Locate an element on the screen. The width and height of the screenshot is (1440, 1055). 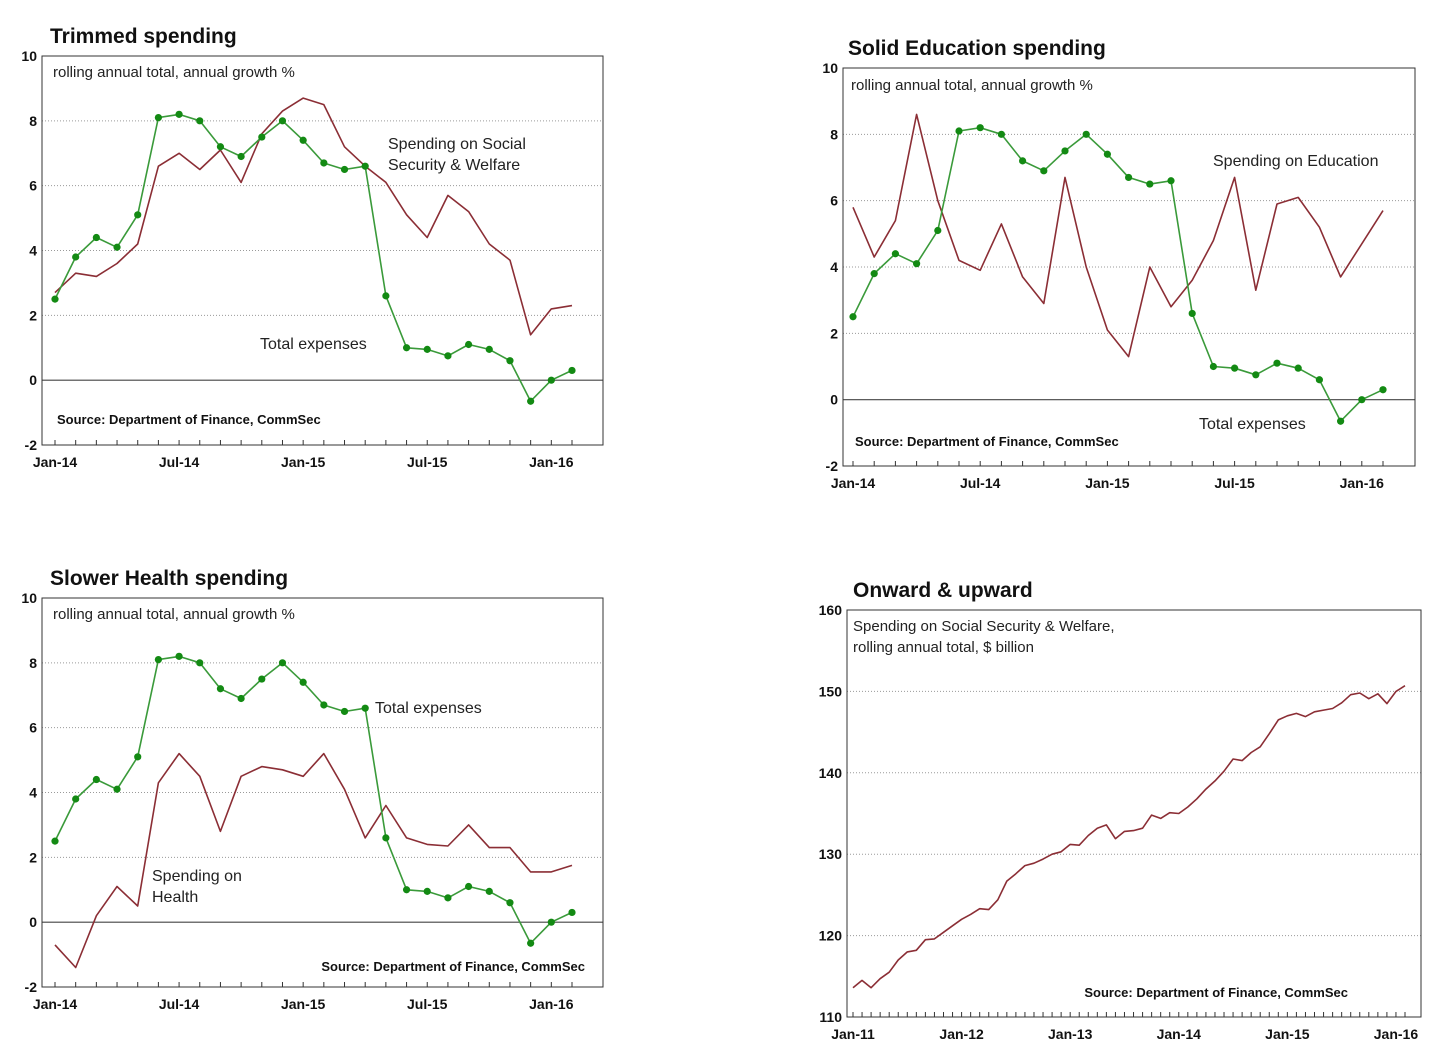
y-tick-label: 120 is located at coordinates (831, 936).